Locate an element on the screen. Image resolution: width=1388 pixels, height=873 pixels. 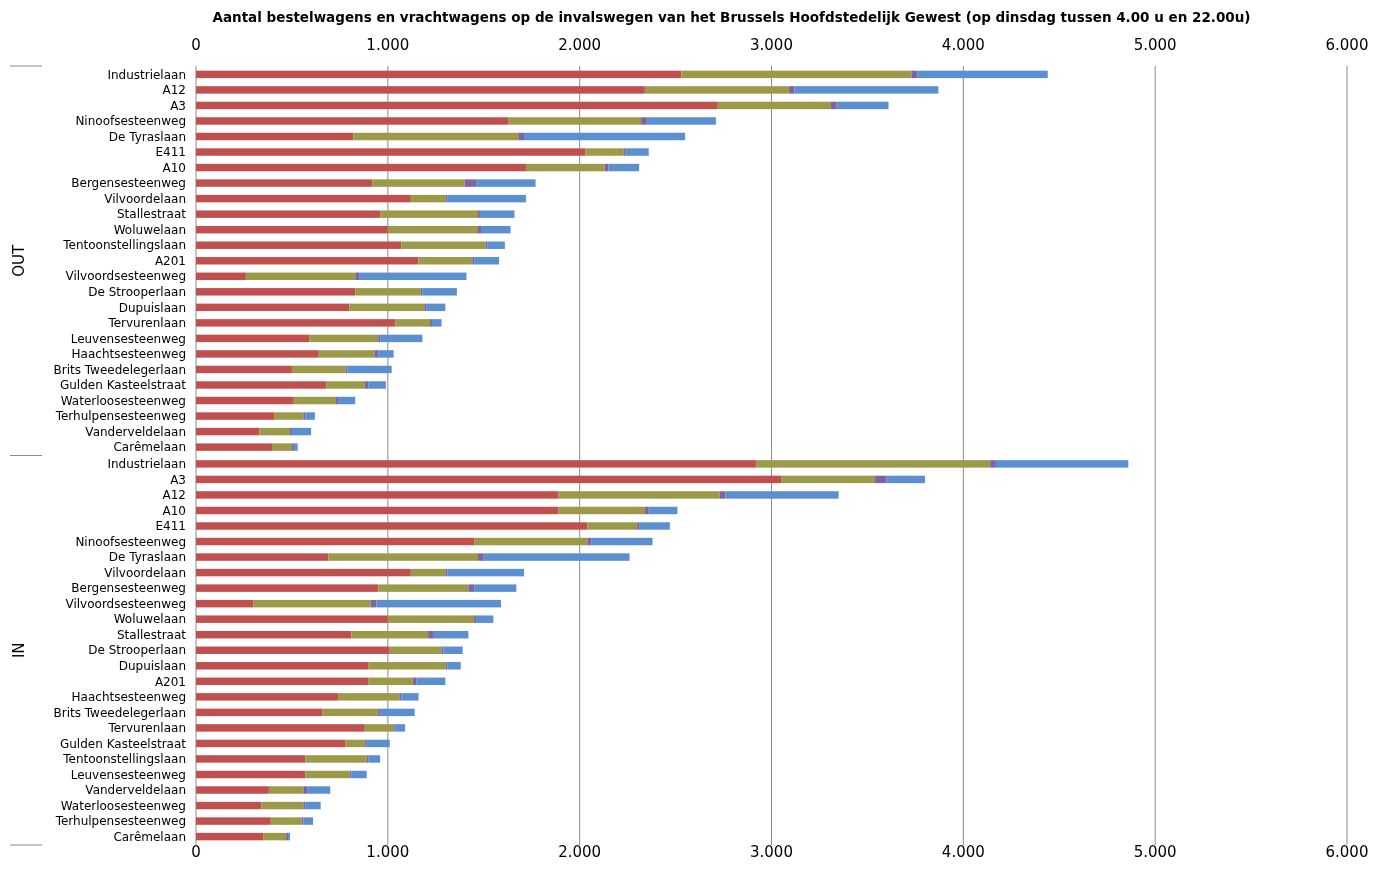
y-tick-label: Vilvoordelaan is located at coordinates (145, 198).